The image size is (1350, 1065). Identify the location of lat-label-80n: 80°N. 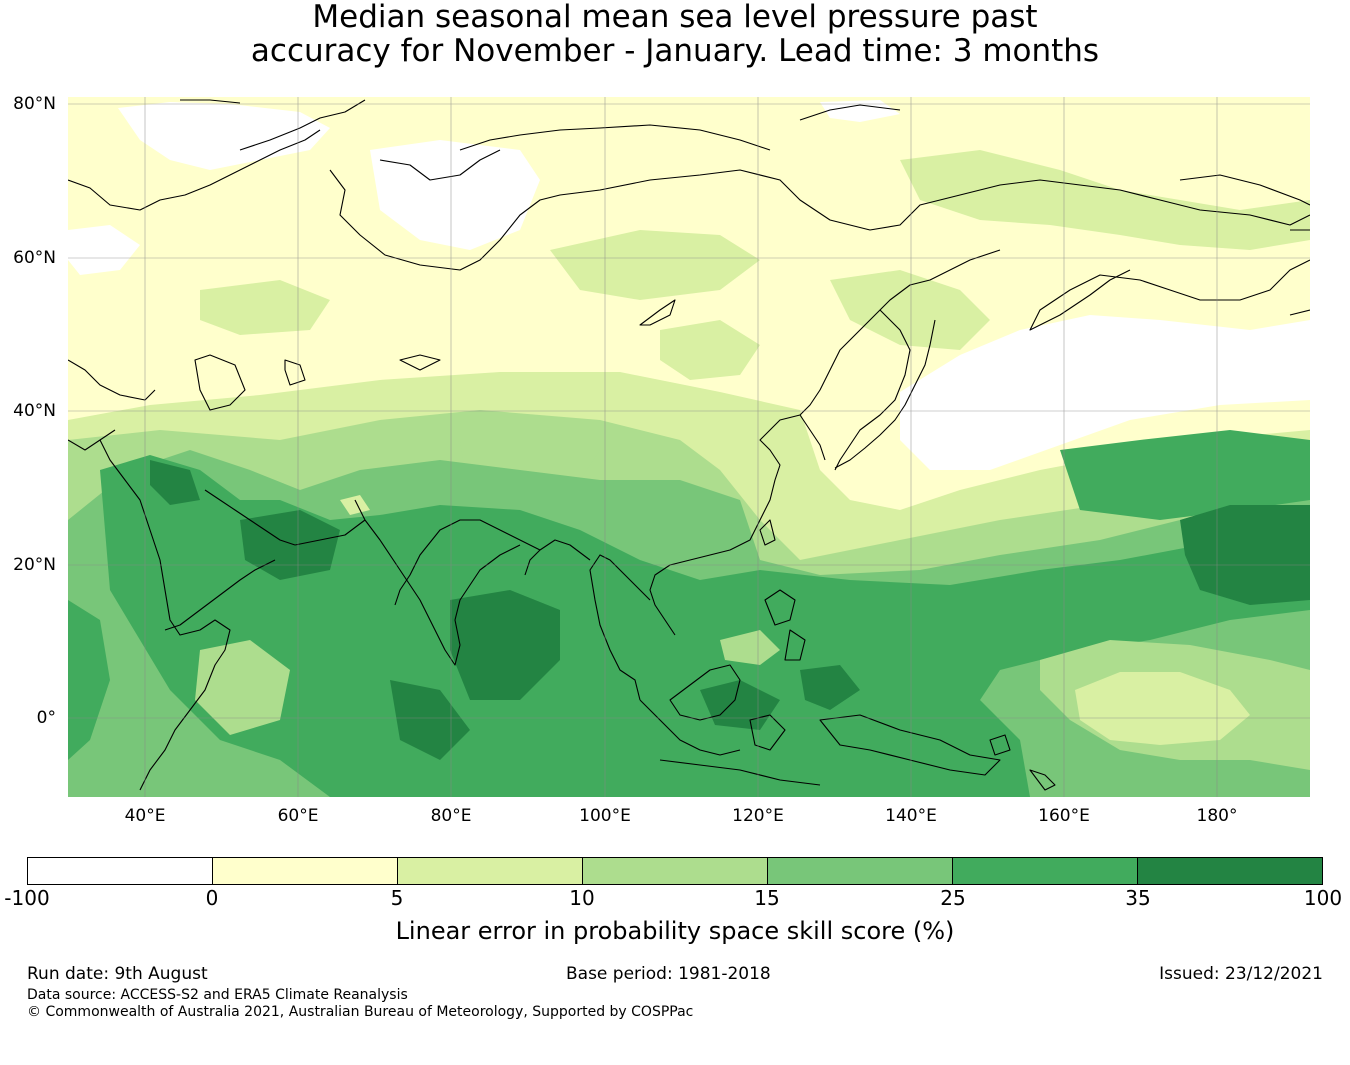
(34, 104).